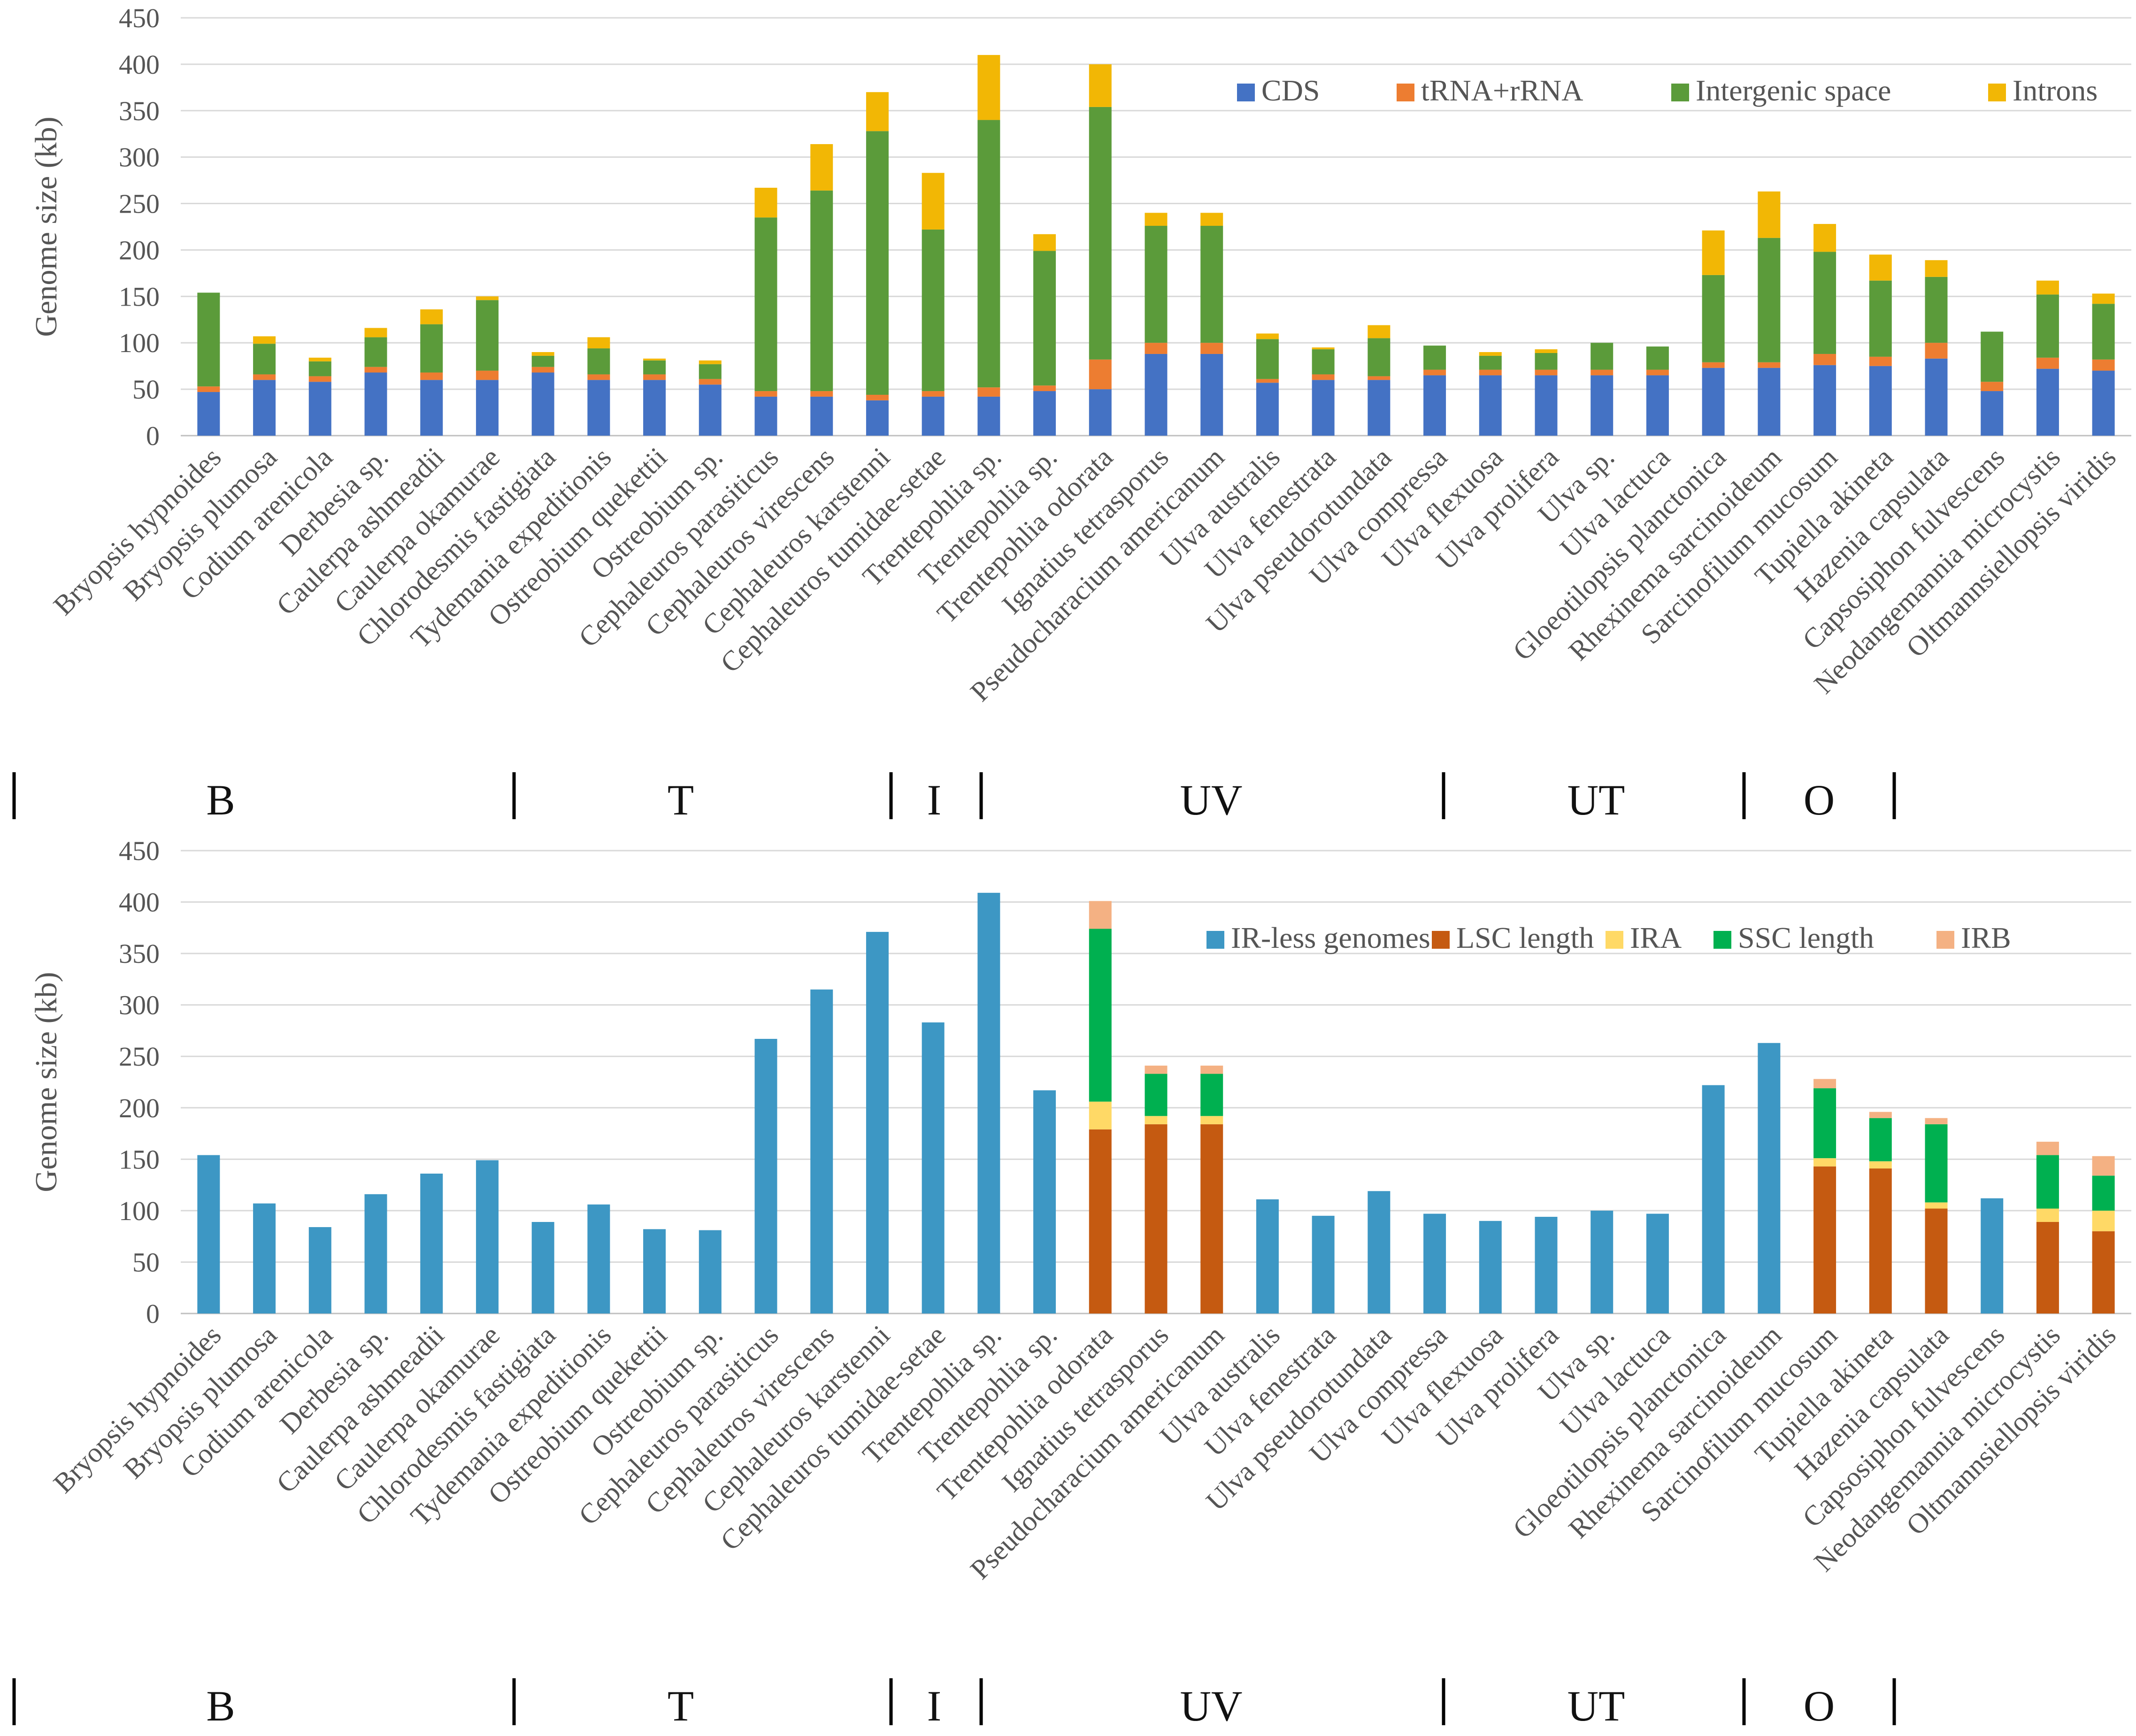 The image size is (2136, 1736). I want to click on y-tick-label: 150, so click(139, 1159).